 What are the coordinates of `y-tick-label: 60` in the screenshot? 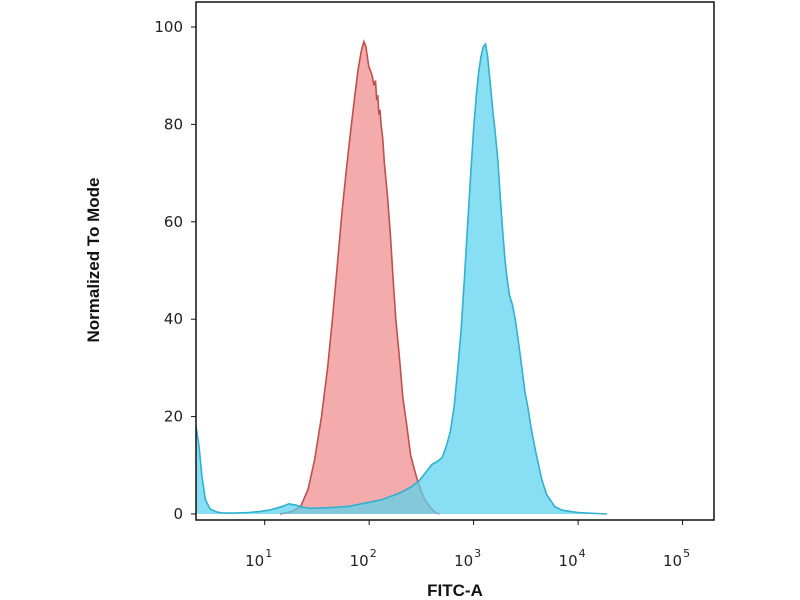 It's located at (173, 222).